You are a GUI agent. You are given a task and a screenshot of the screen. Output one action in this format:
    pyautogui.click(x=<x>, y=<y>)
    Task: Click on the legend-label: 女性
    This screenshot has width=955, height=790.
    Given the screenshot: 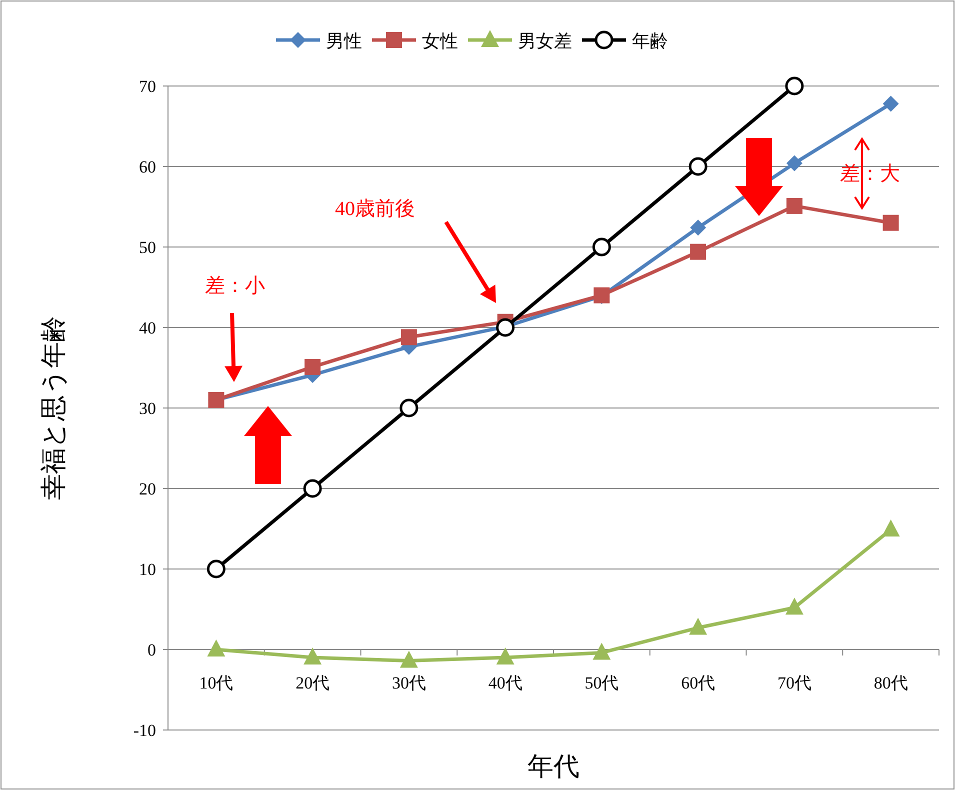 What is the action you would take?
    pyautogui.click(x=440, y=41)
    